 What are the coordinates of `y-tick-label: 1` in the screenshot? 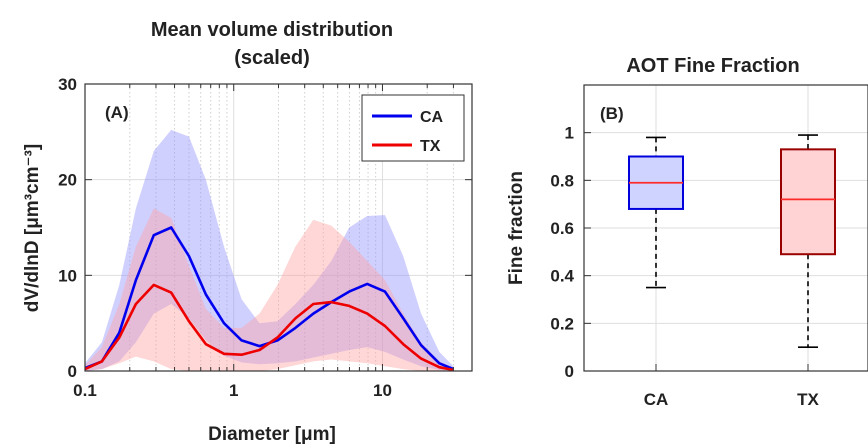 It's located at (569, 133).